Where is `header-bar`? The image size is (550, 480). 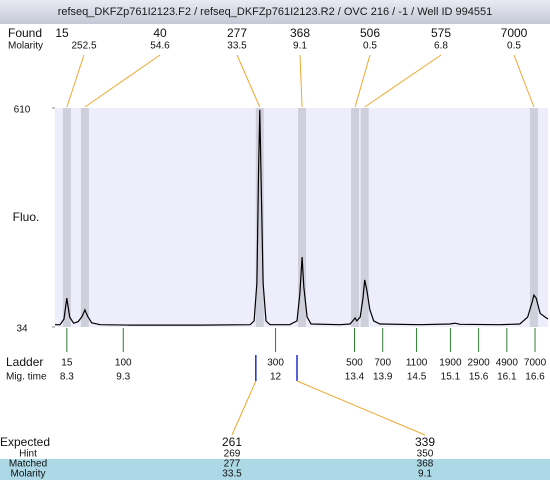 header-bar is located at coordinates (275, 12).